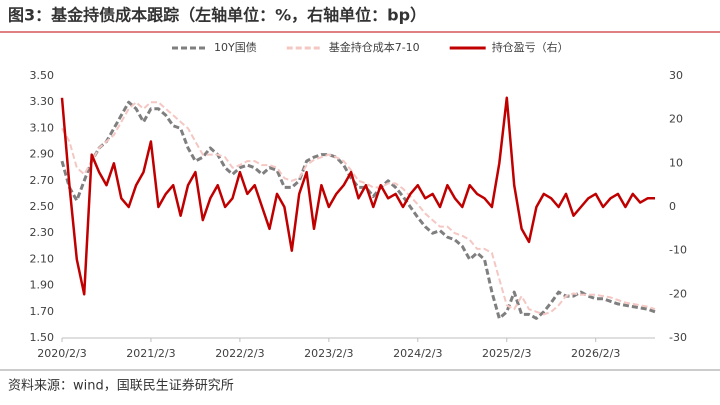 The image size is (720, 405). I want to click on legend-label: 持仓盈亏（右）, so click(530, 47).